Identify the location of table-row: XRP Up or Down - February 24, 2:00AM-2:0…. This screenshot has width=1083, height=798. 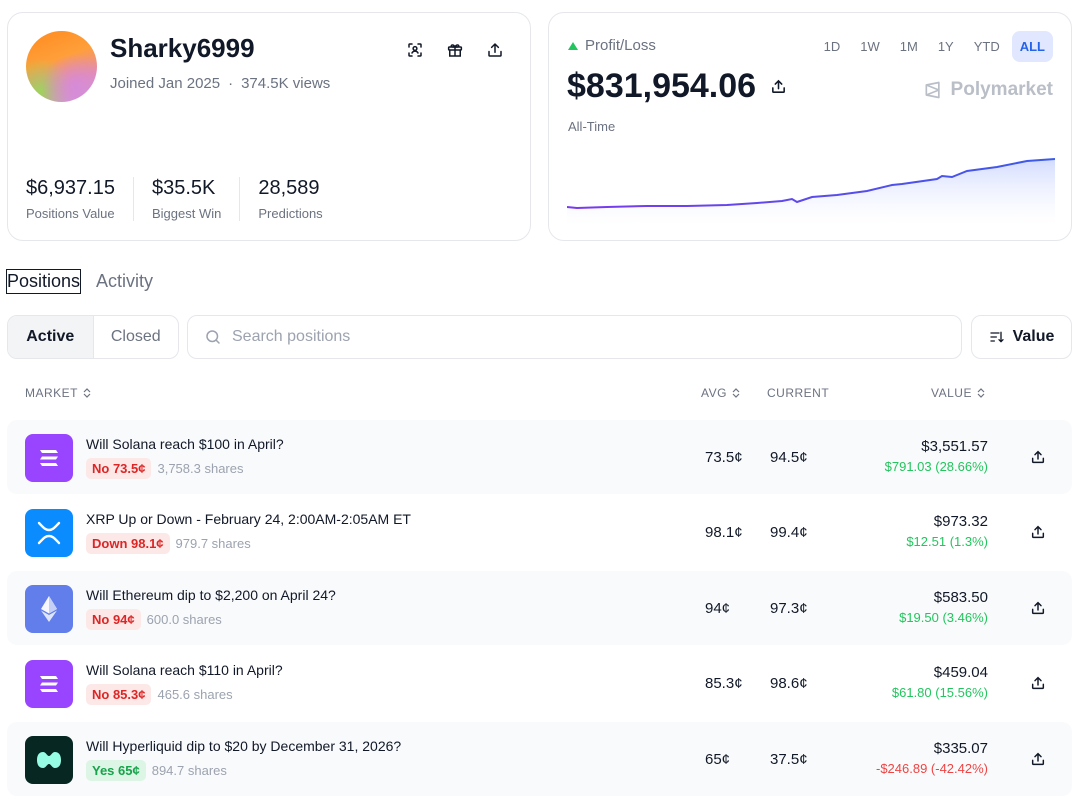
(539, 532).